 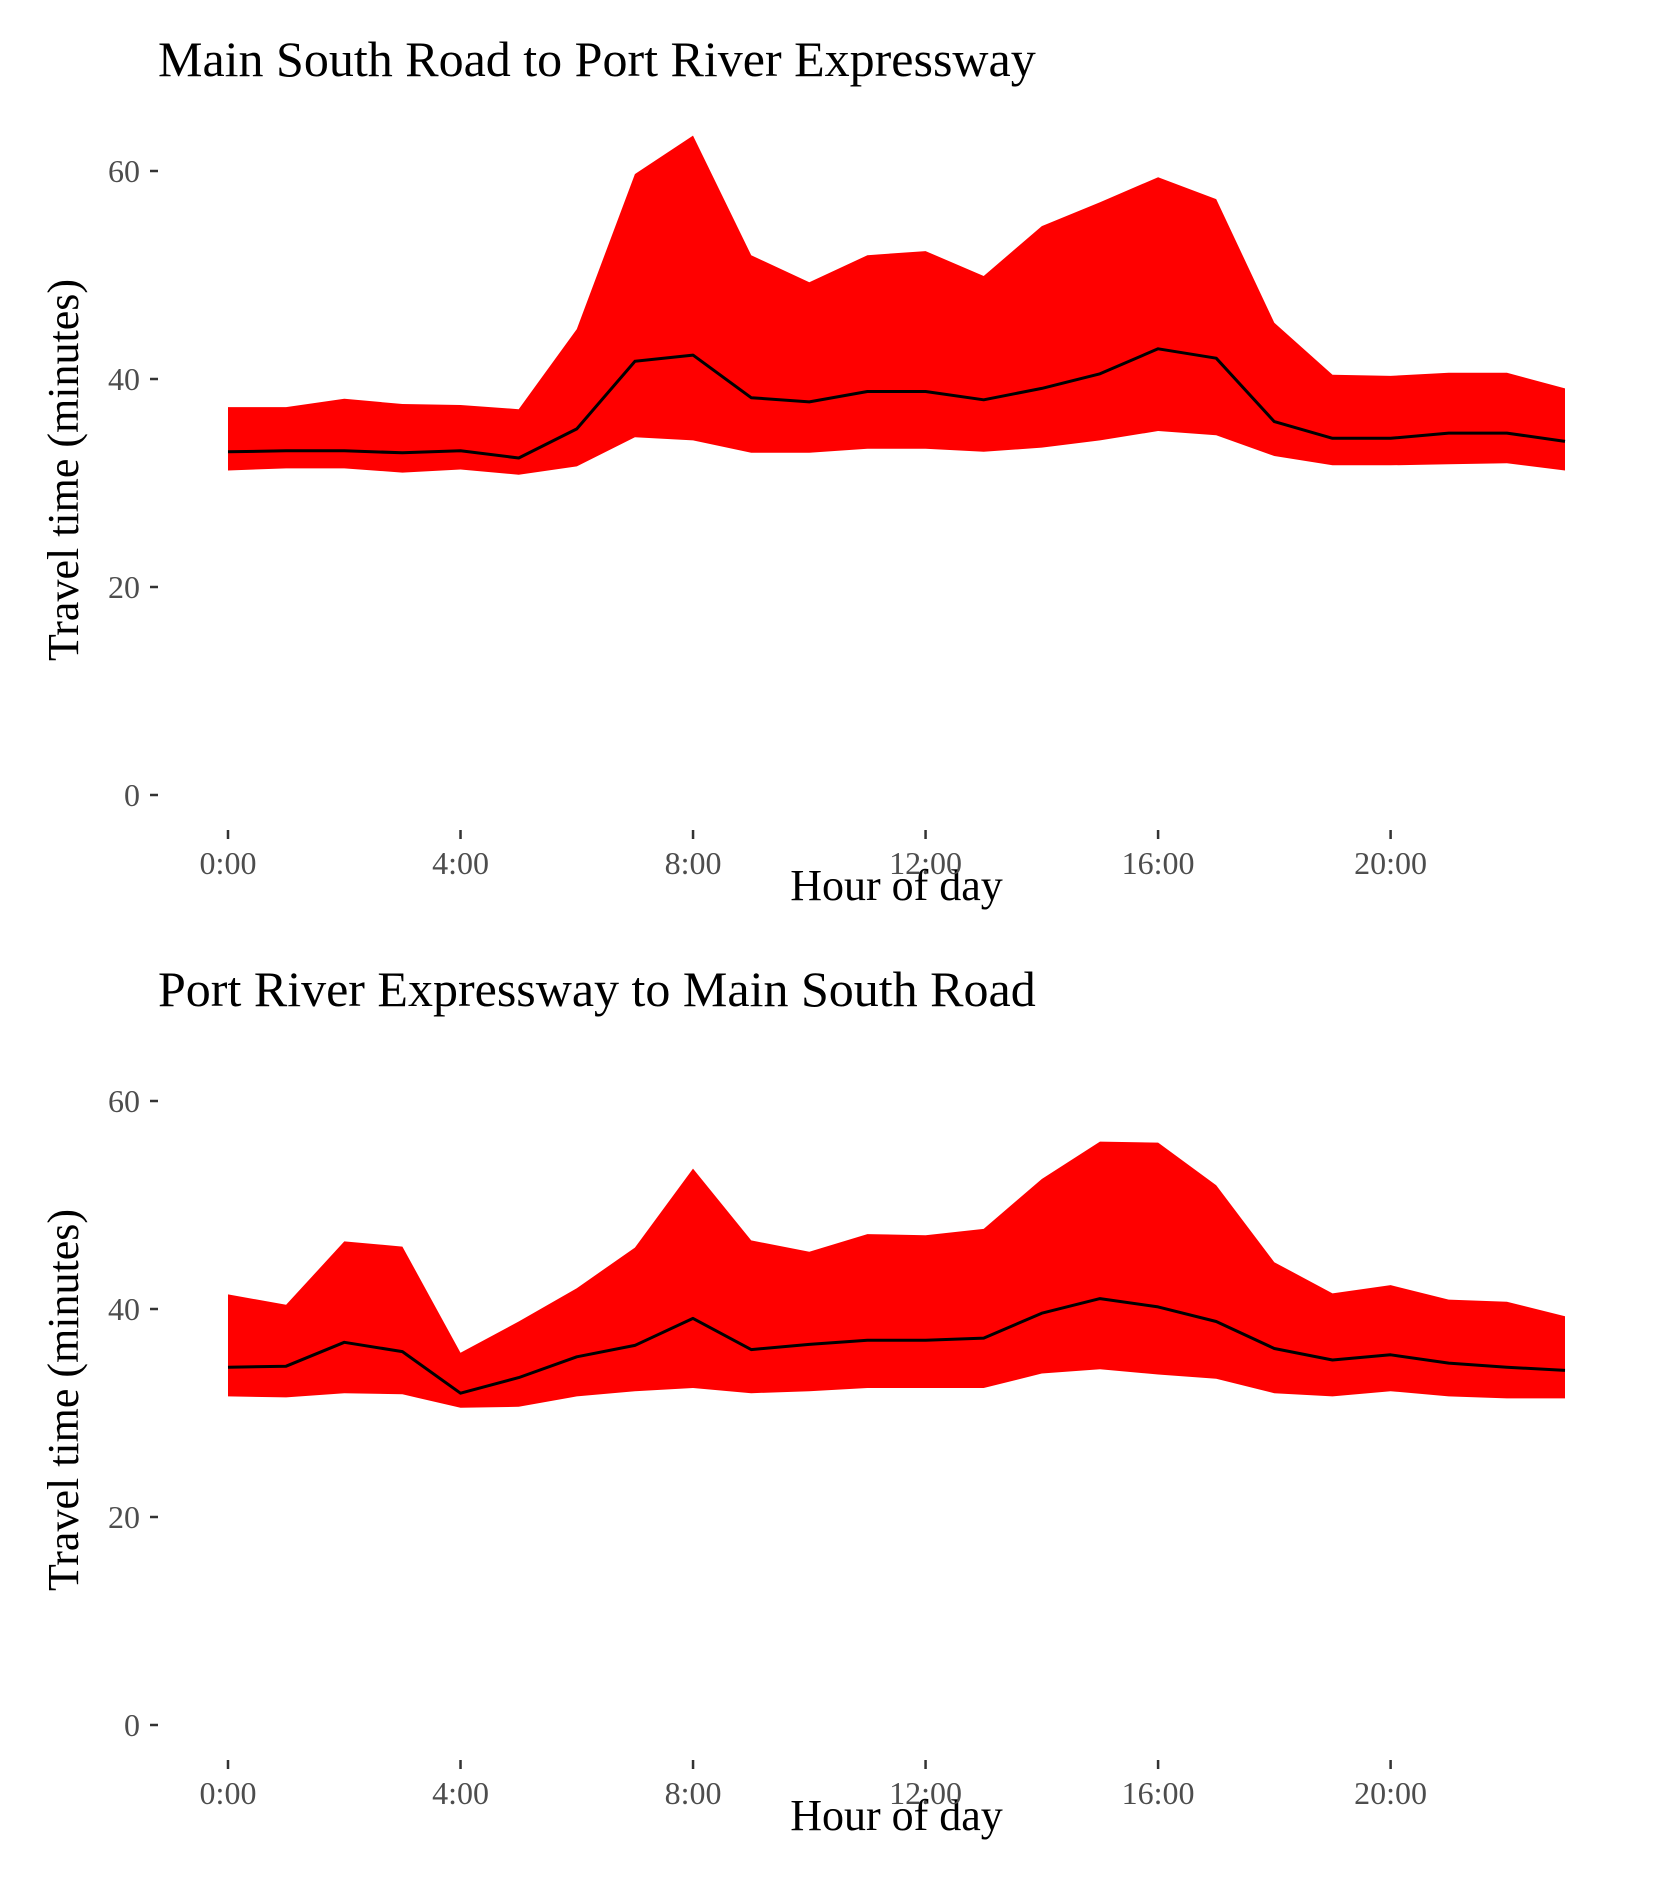 I want to click on chart-title: Port River Expressway to Main South Road, so click(x=597, y=989).